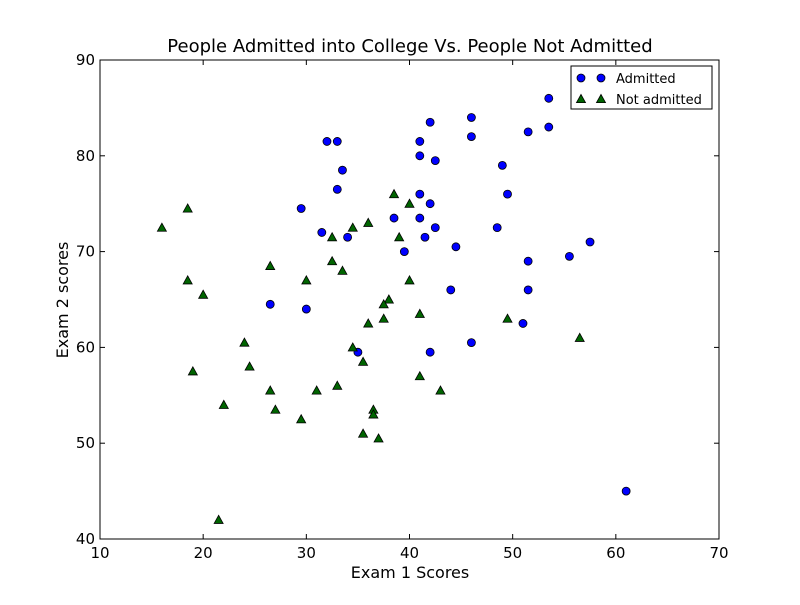  I want to click on x-tick-label: 40, so click(409, 553).